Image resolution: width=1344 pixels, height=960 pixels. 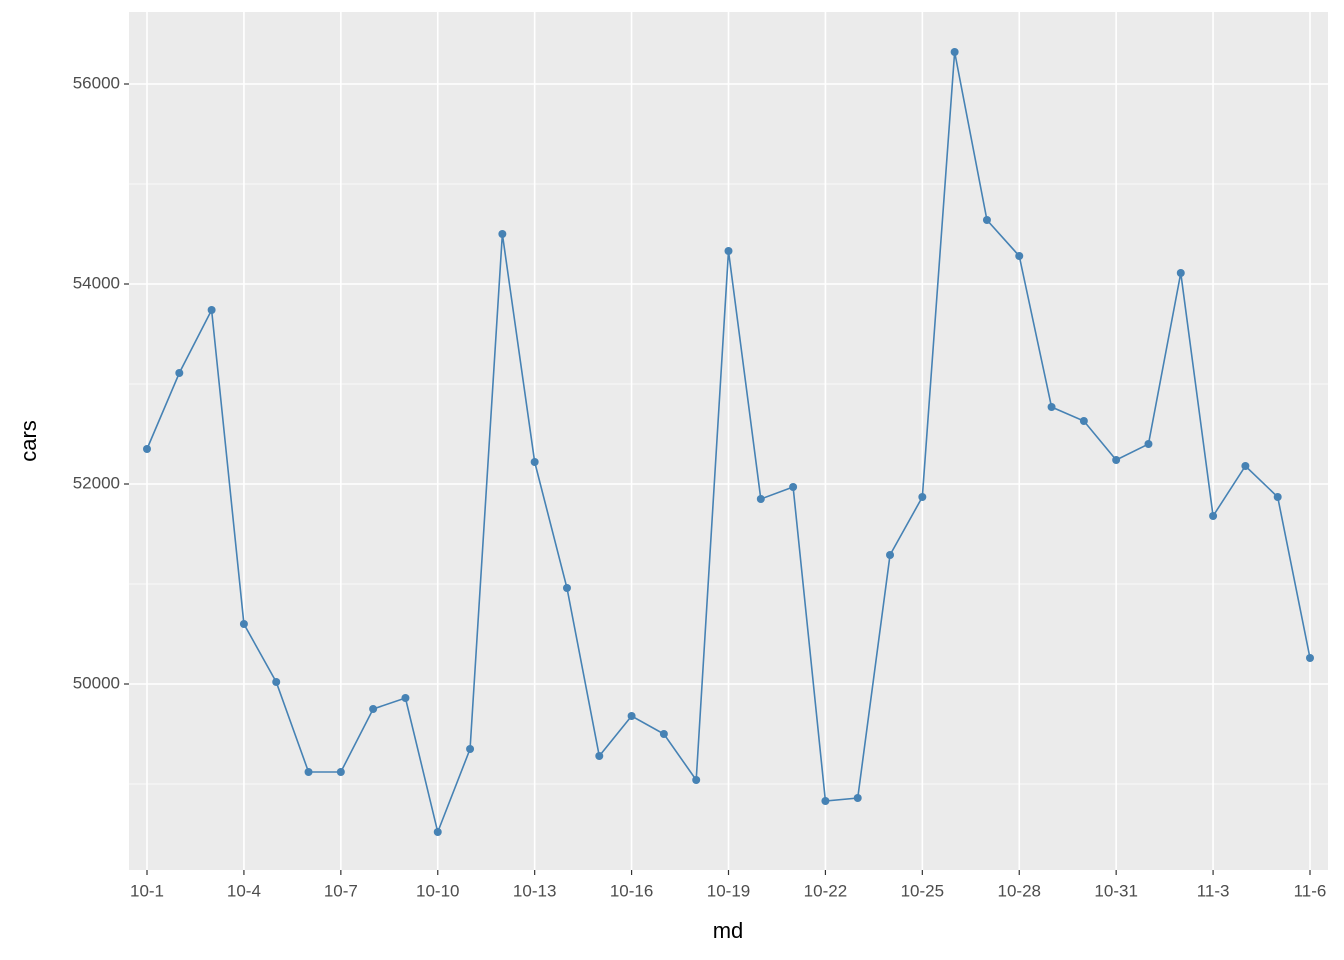 I want to click on x-tick-label: 10-22, so click(x=825, y=890).